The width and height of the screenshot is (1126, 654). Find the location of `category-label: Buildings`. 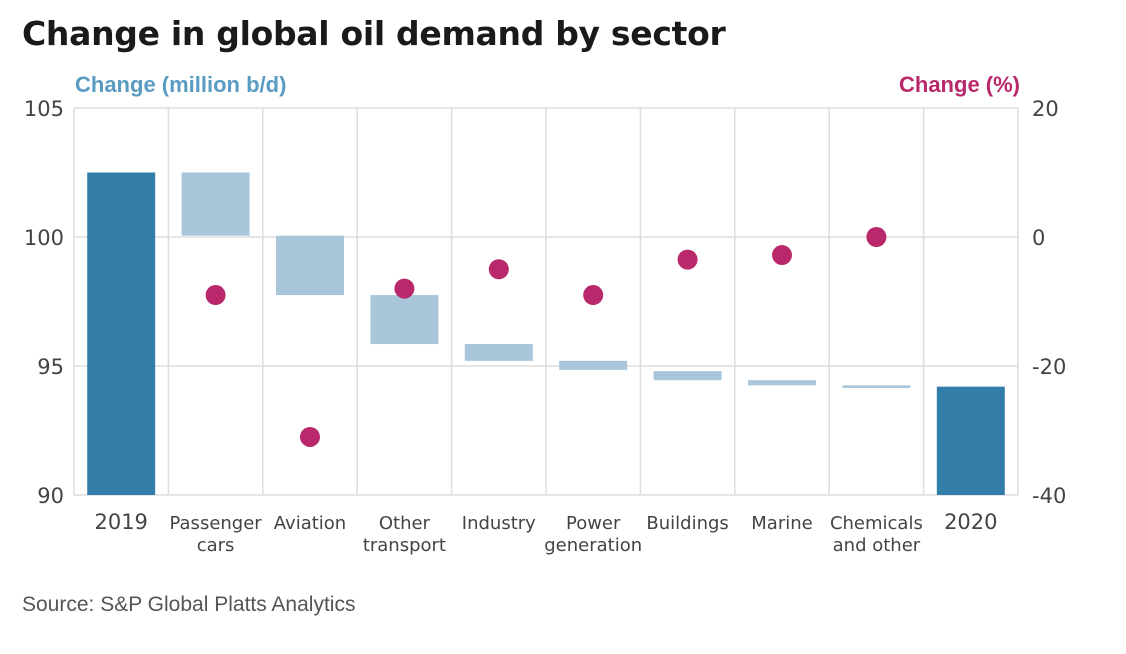

category-label: Buildings is located at coordinates (687, 523).